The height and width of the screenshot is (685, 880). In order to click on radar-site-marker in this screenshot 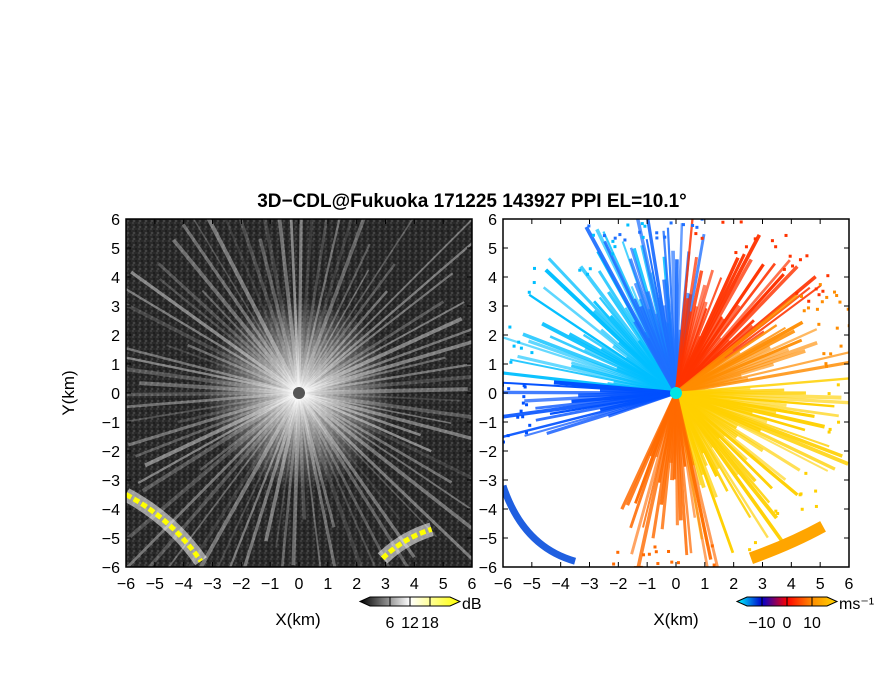, I will do `click(676, 393)`.